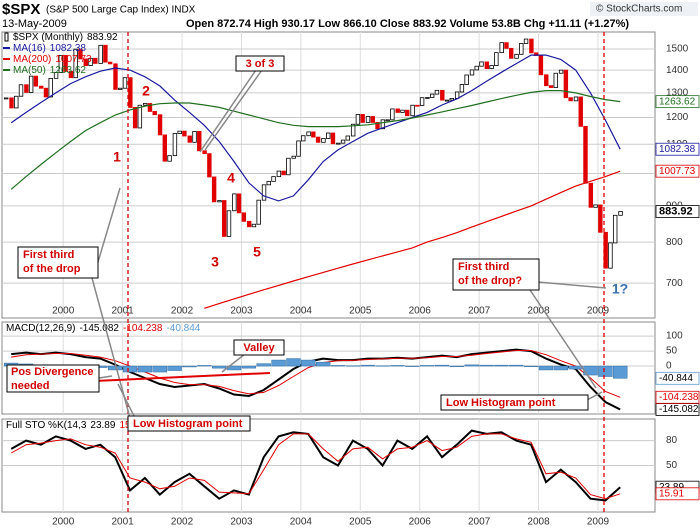  I want to click on value-box-label: 1263.62, so click(677, 101).